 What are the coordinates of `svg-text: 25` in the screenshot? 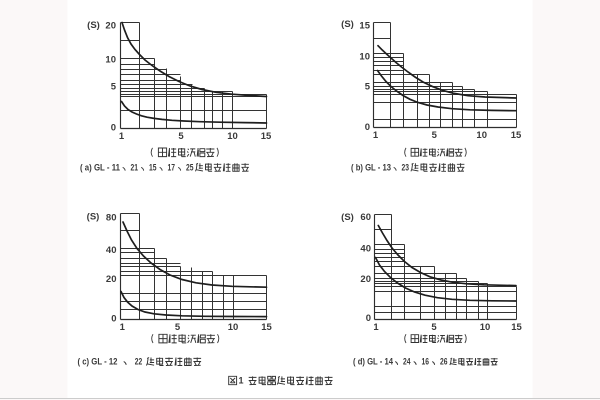 It's located at (190, 168).